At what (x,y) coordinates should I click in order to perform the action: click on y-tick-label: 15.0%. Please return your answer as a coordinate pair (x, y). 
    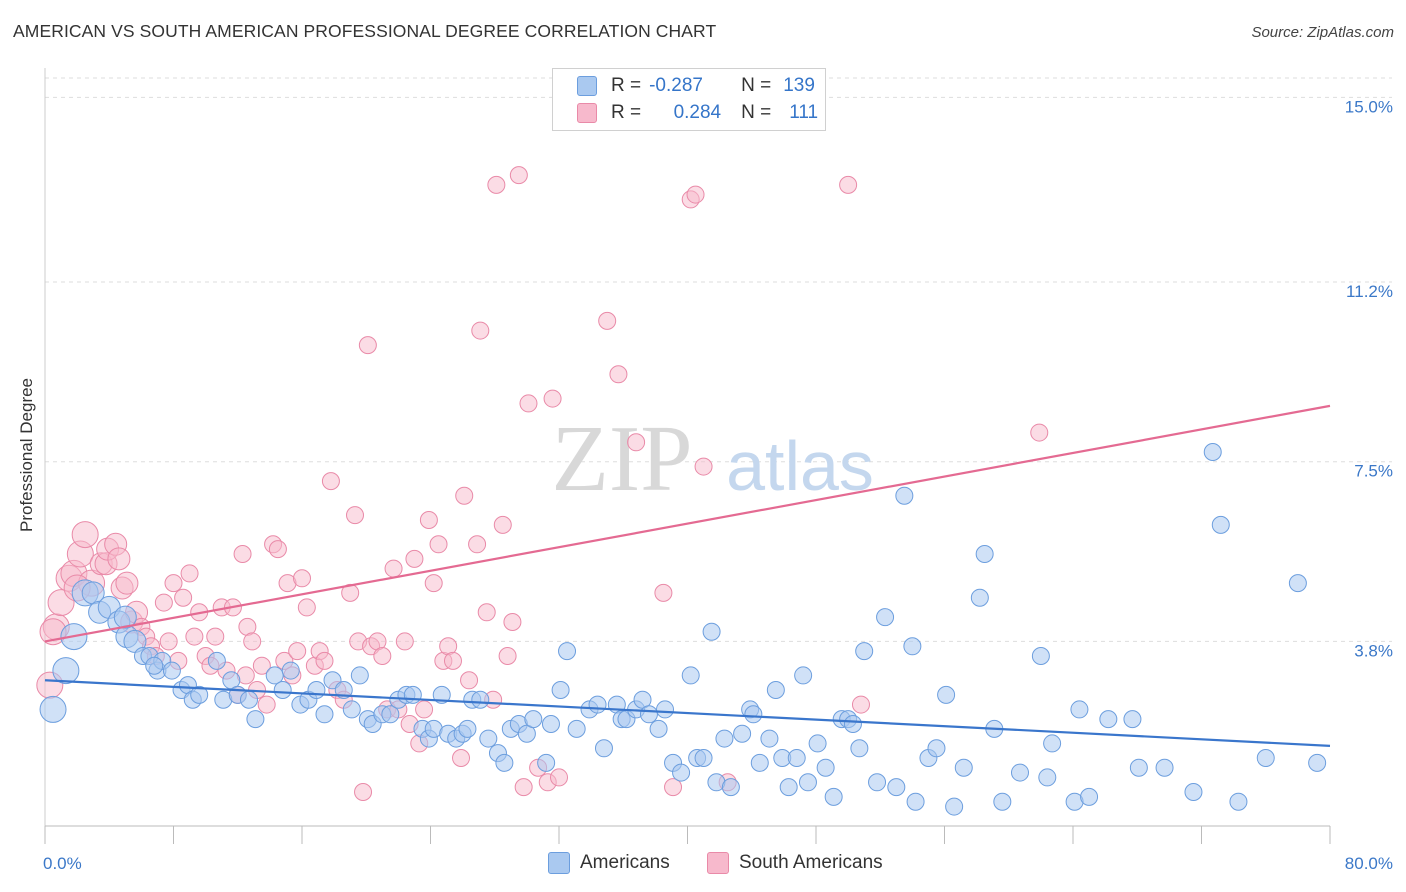
    Looking at the image, I should click on (1369, 106).